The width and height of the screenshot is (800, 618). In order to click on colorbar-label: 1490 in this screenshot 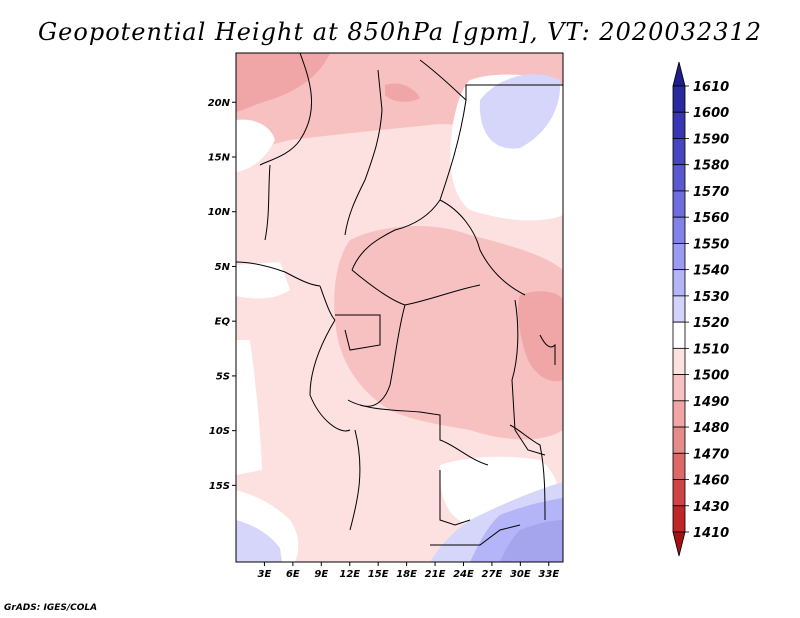, I will do `click(711, 402)`.